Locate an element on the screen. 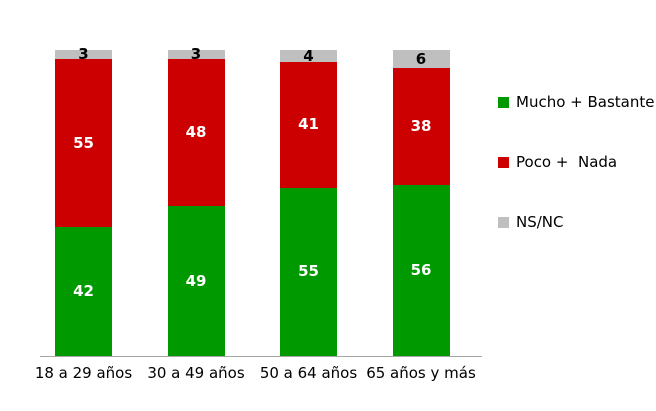  bar-segment-value-label: 6 is located at coordinates (421, 58).